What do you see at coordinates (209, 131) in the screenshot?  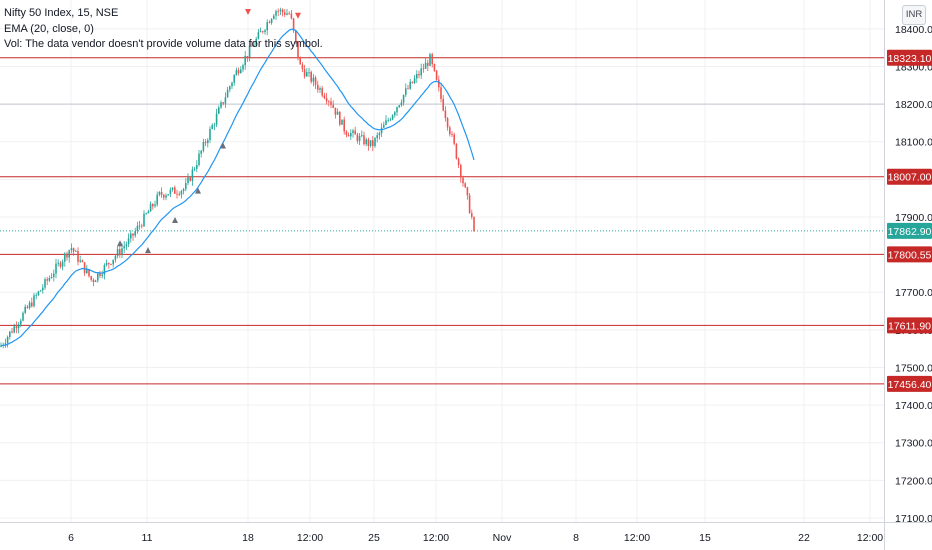 I see `signal-markers` at bounding box center [209, 131].